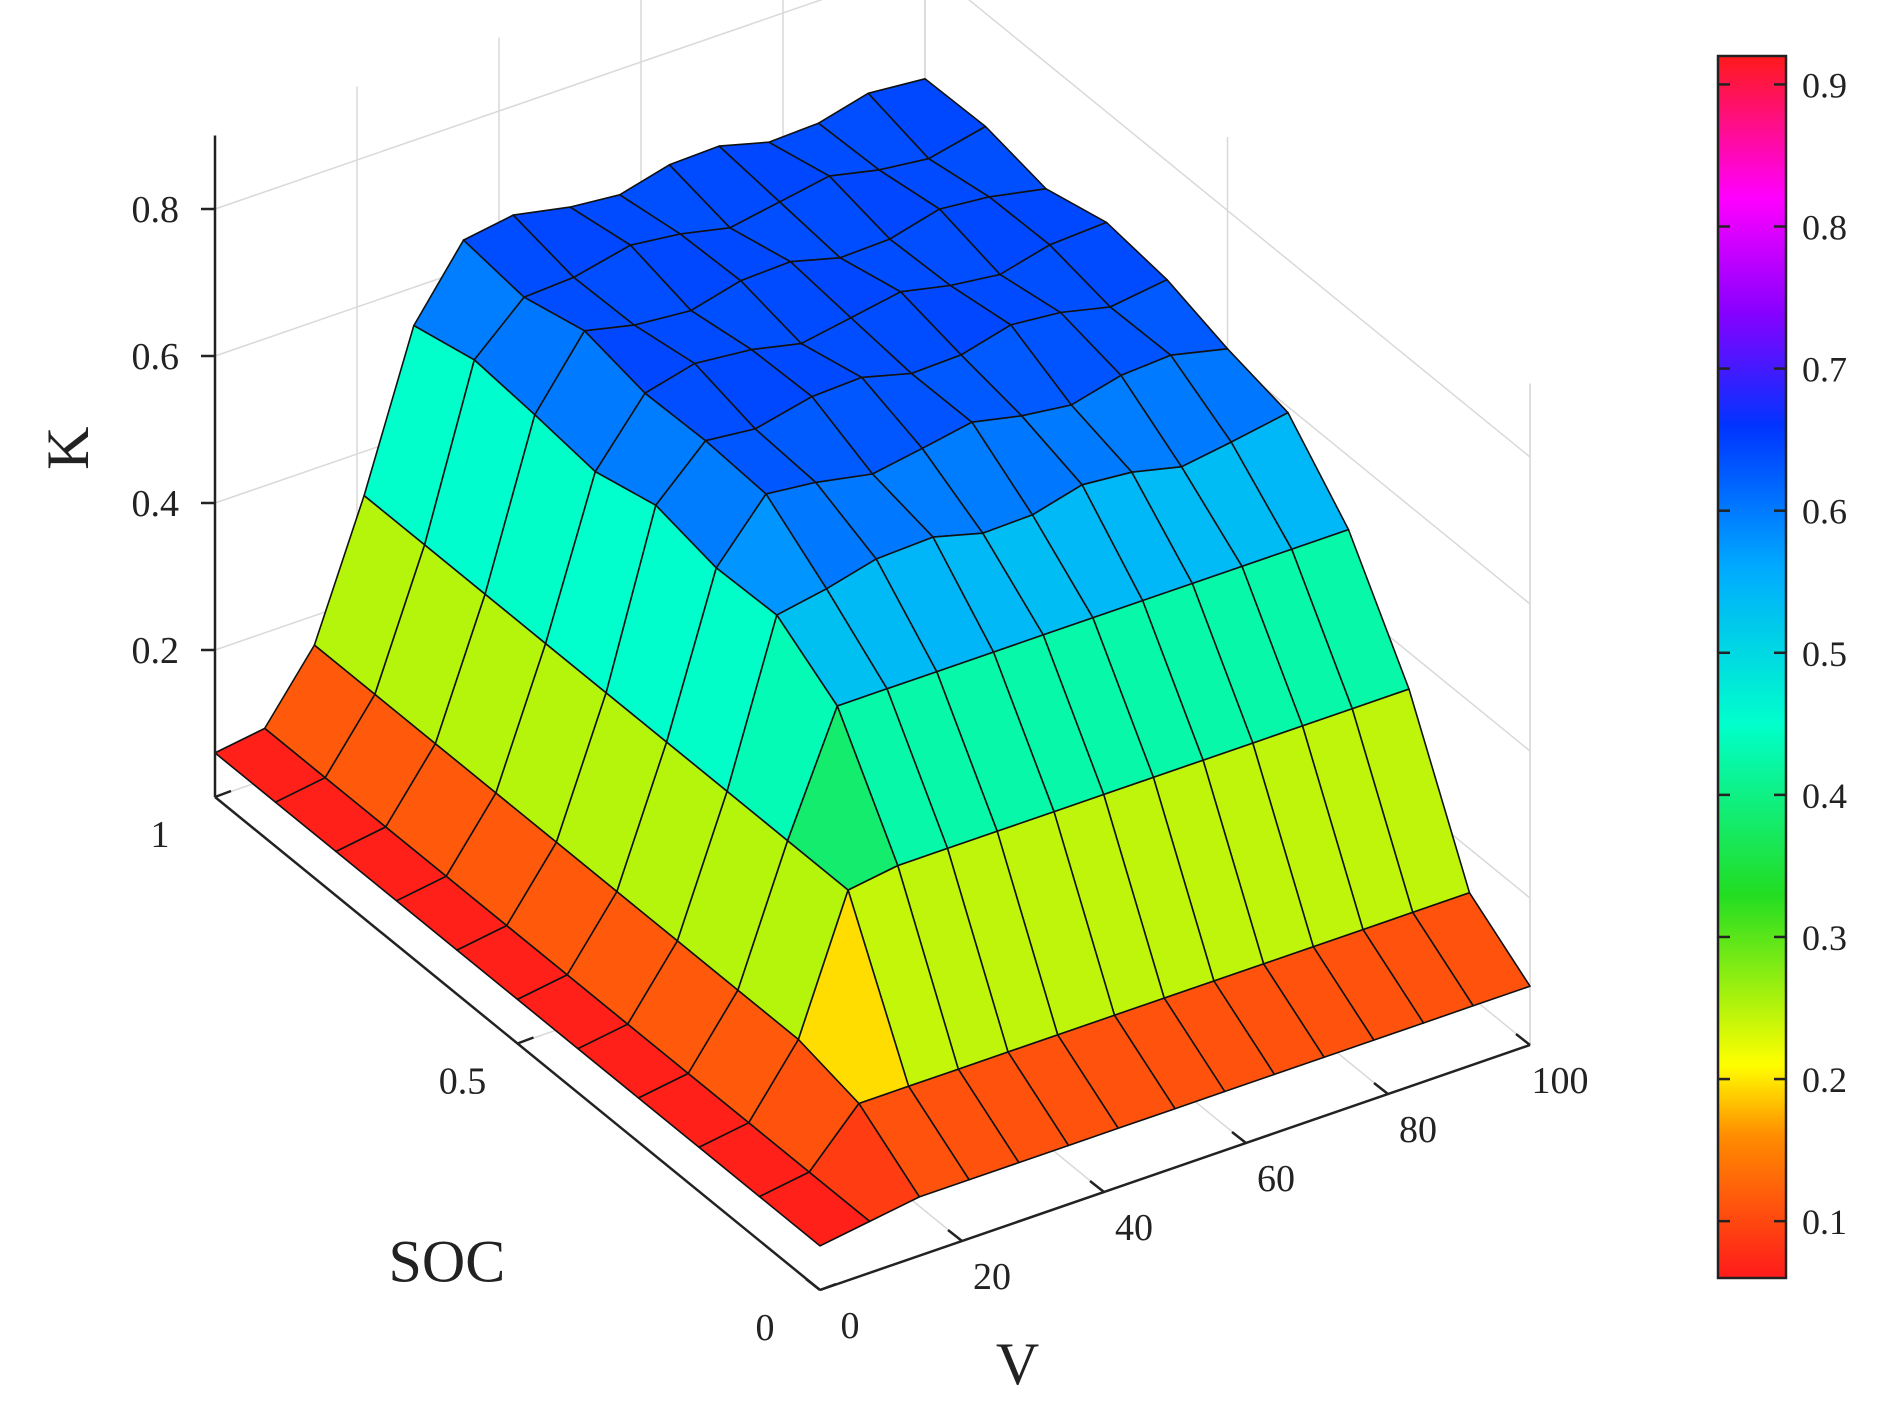 This screenshot has width=1889, height=1421. What do you see at coordinates (463, 1082) in the screenshot?
I see `y-tick-label: 0.5` at bounding box center [463, 1082].